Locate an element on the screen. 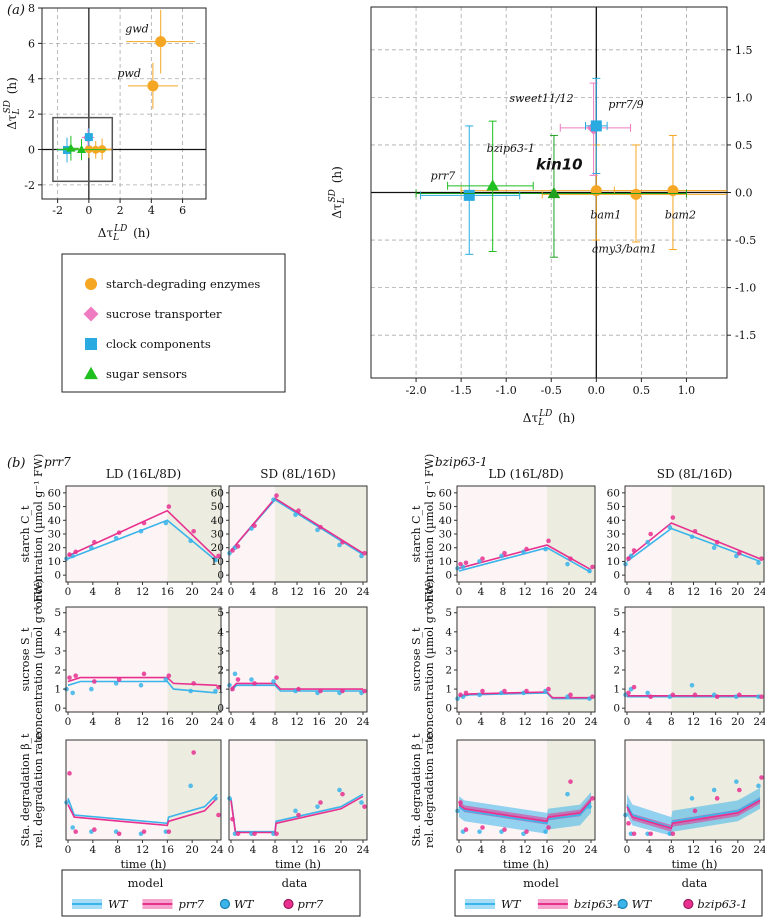  legend-a-label: clock components is located at coordinates (158, 344).